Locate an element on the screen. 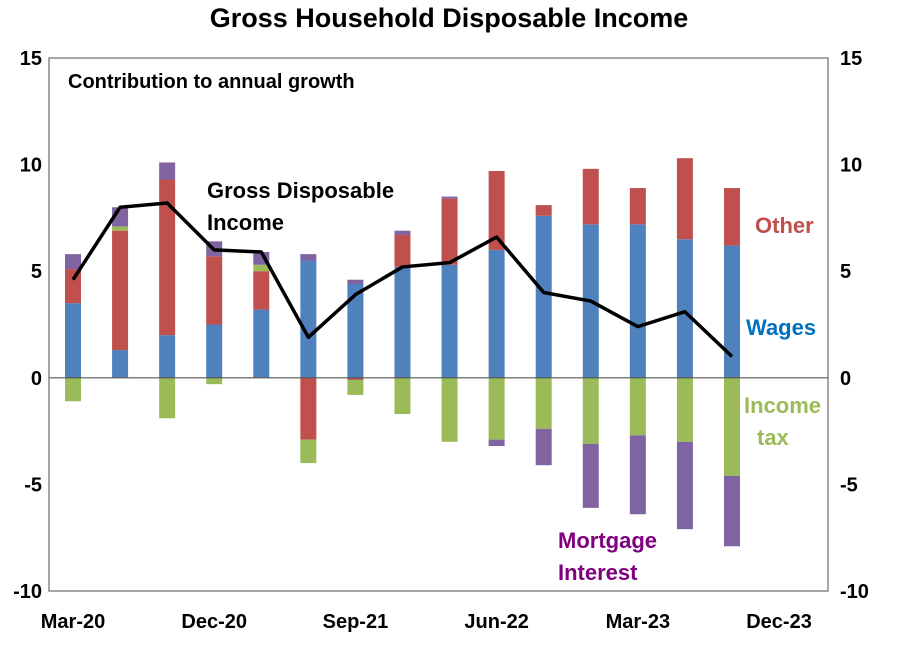  annotation-mortgage-1: Mortgage is located at coordinates (607, 540).